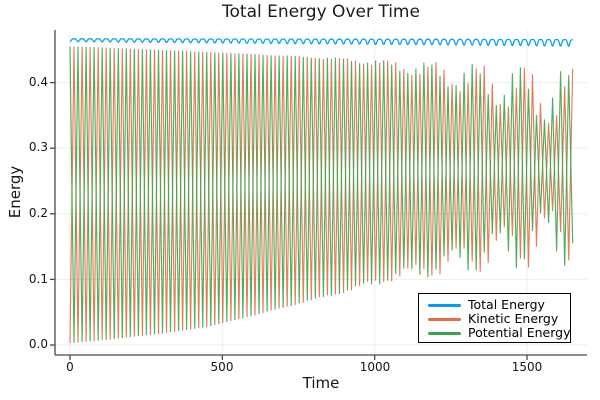  I want to click on legend-label-potential-energy: Potential Energy, so click(519, 332).